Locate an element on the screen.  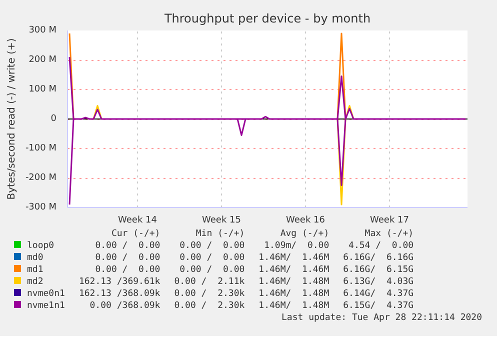
text: 162.13 /369.61k is located at coordinates (119, 282).